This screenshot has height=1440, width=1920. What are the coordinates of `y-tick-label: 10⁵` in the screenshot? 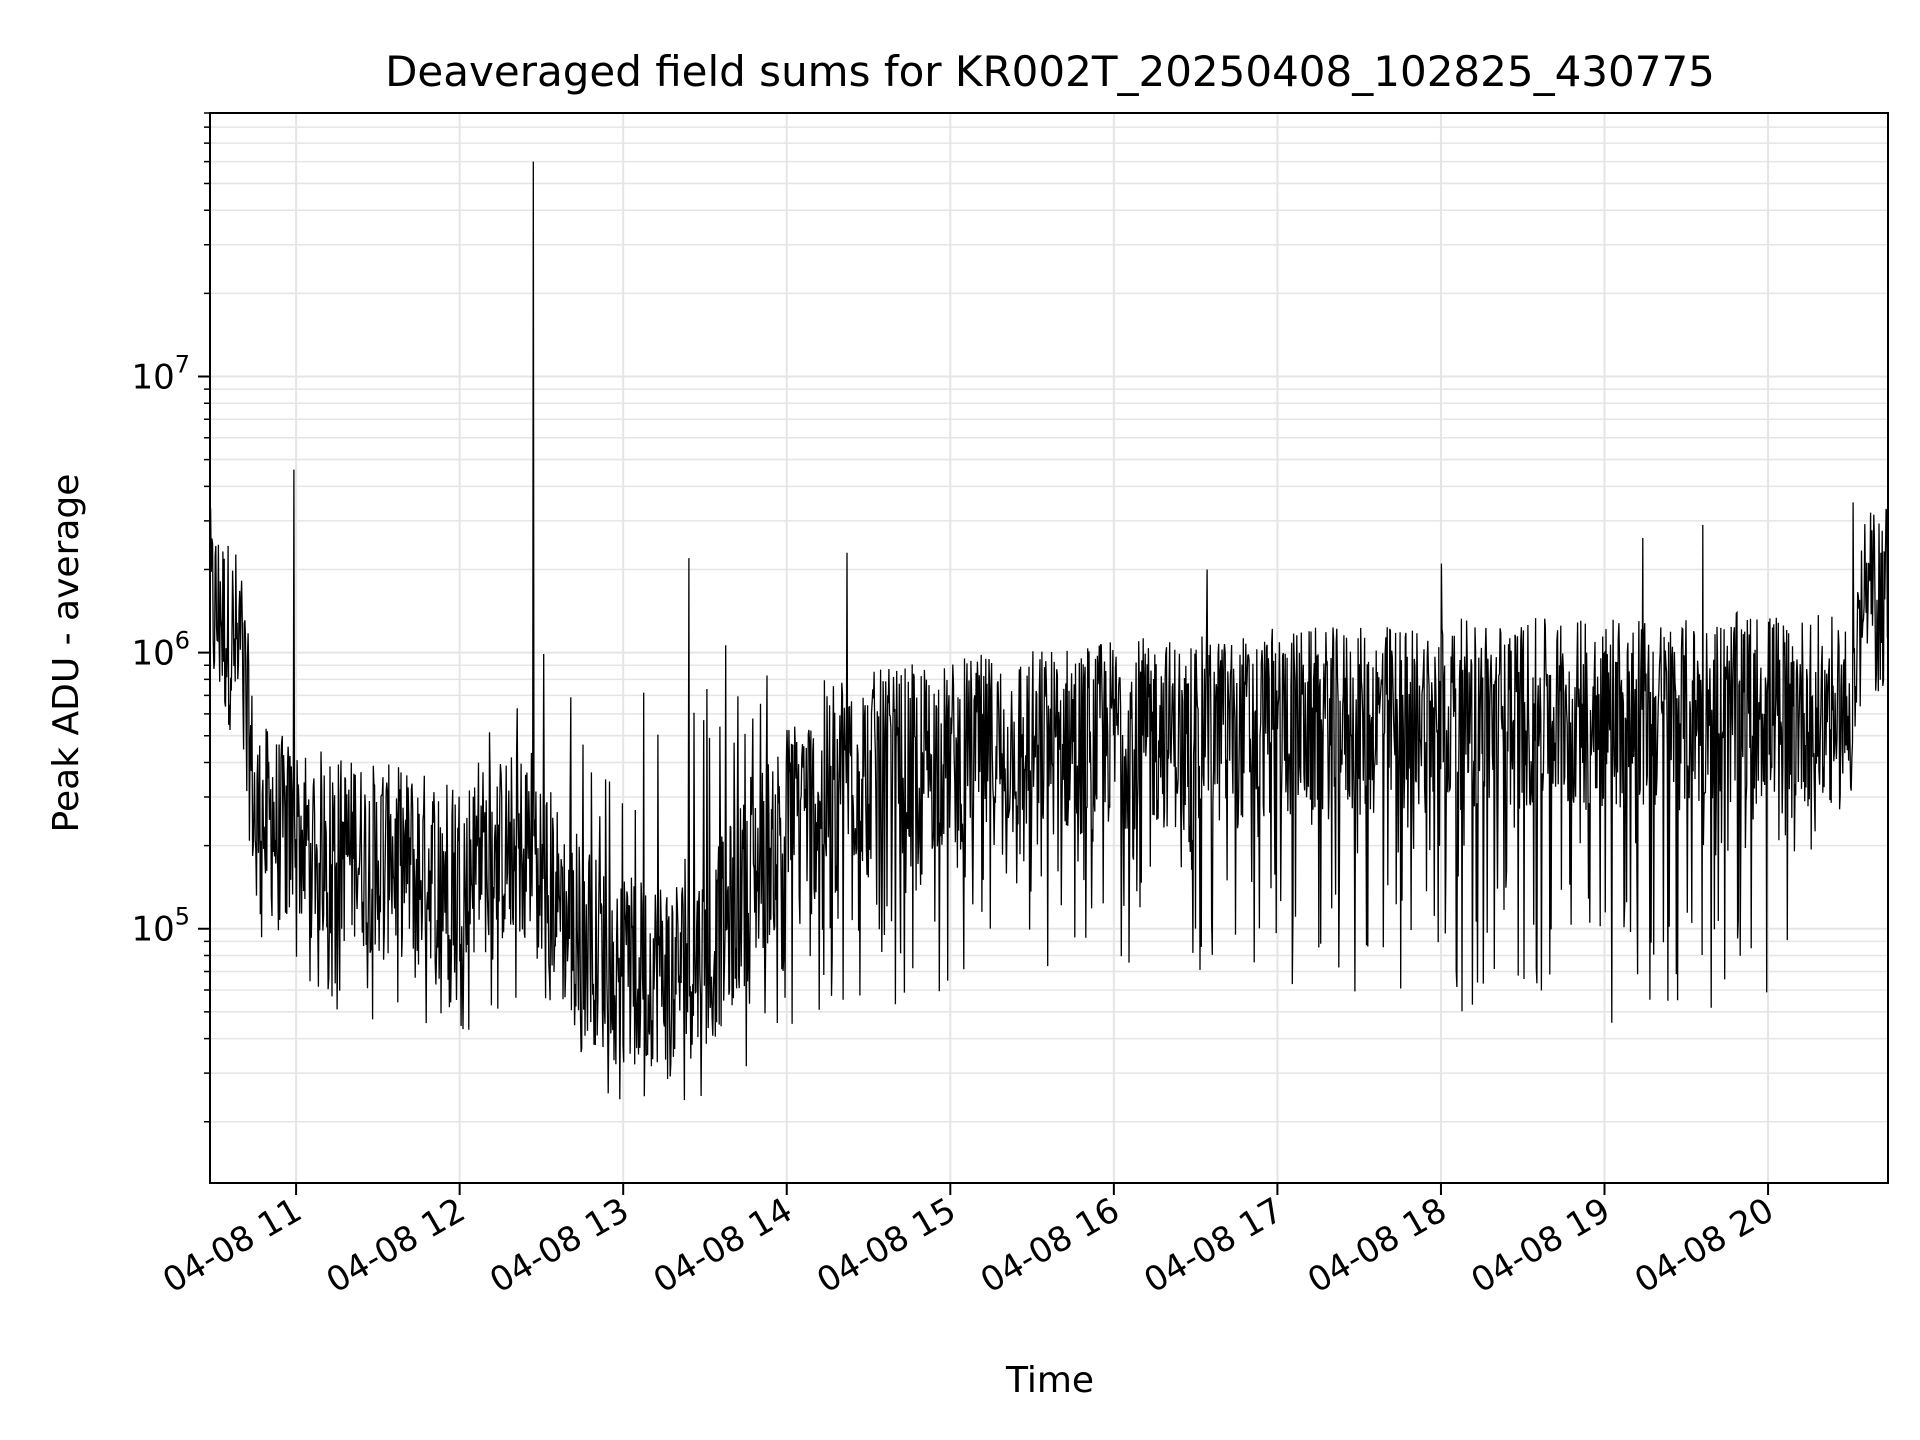 It's located at (160, 926).